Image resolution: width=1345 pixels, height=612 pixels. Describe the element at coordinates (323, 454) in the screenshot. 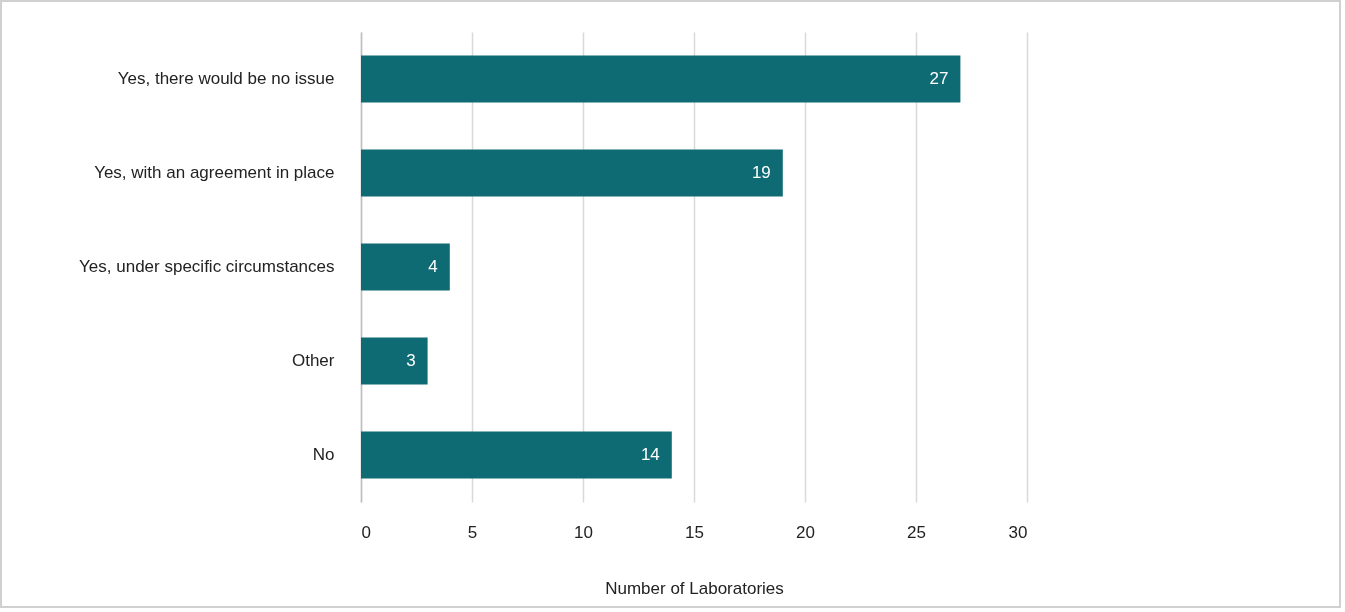

I see `y-tick-label: No` at that location.